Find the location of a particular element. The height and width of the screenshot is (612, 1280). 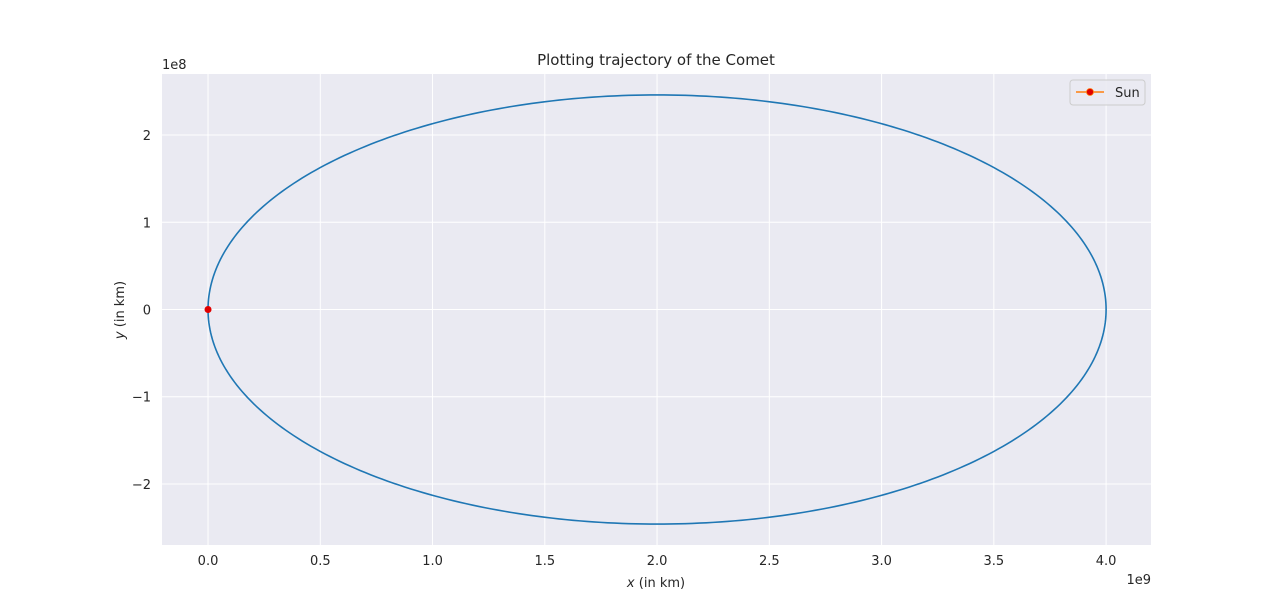

y-axis-label: y (in km) is located at coordinates (120, 310).